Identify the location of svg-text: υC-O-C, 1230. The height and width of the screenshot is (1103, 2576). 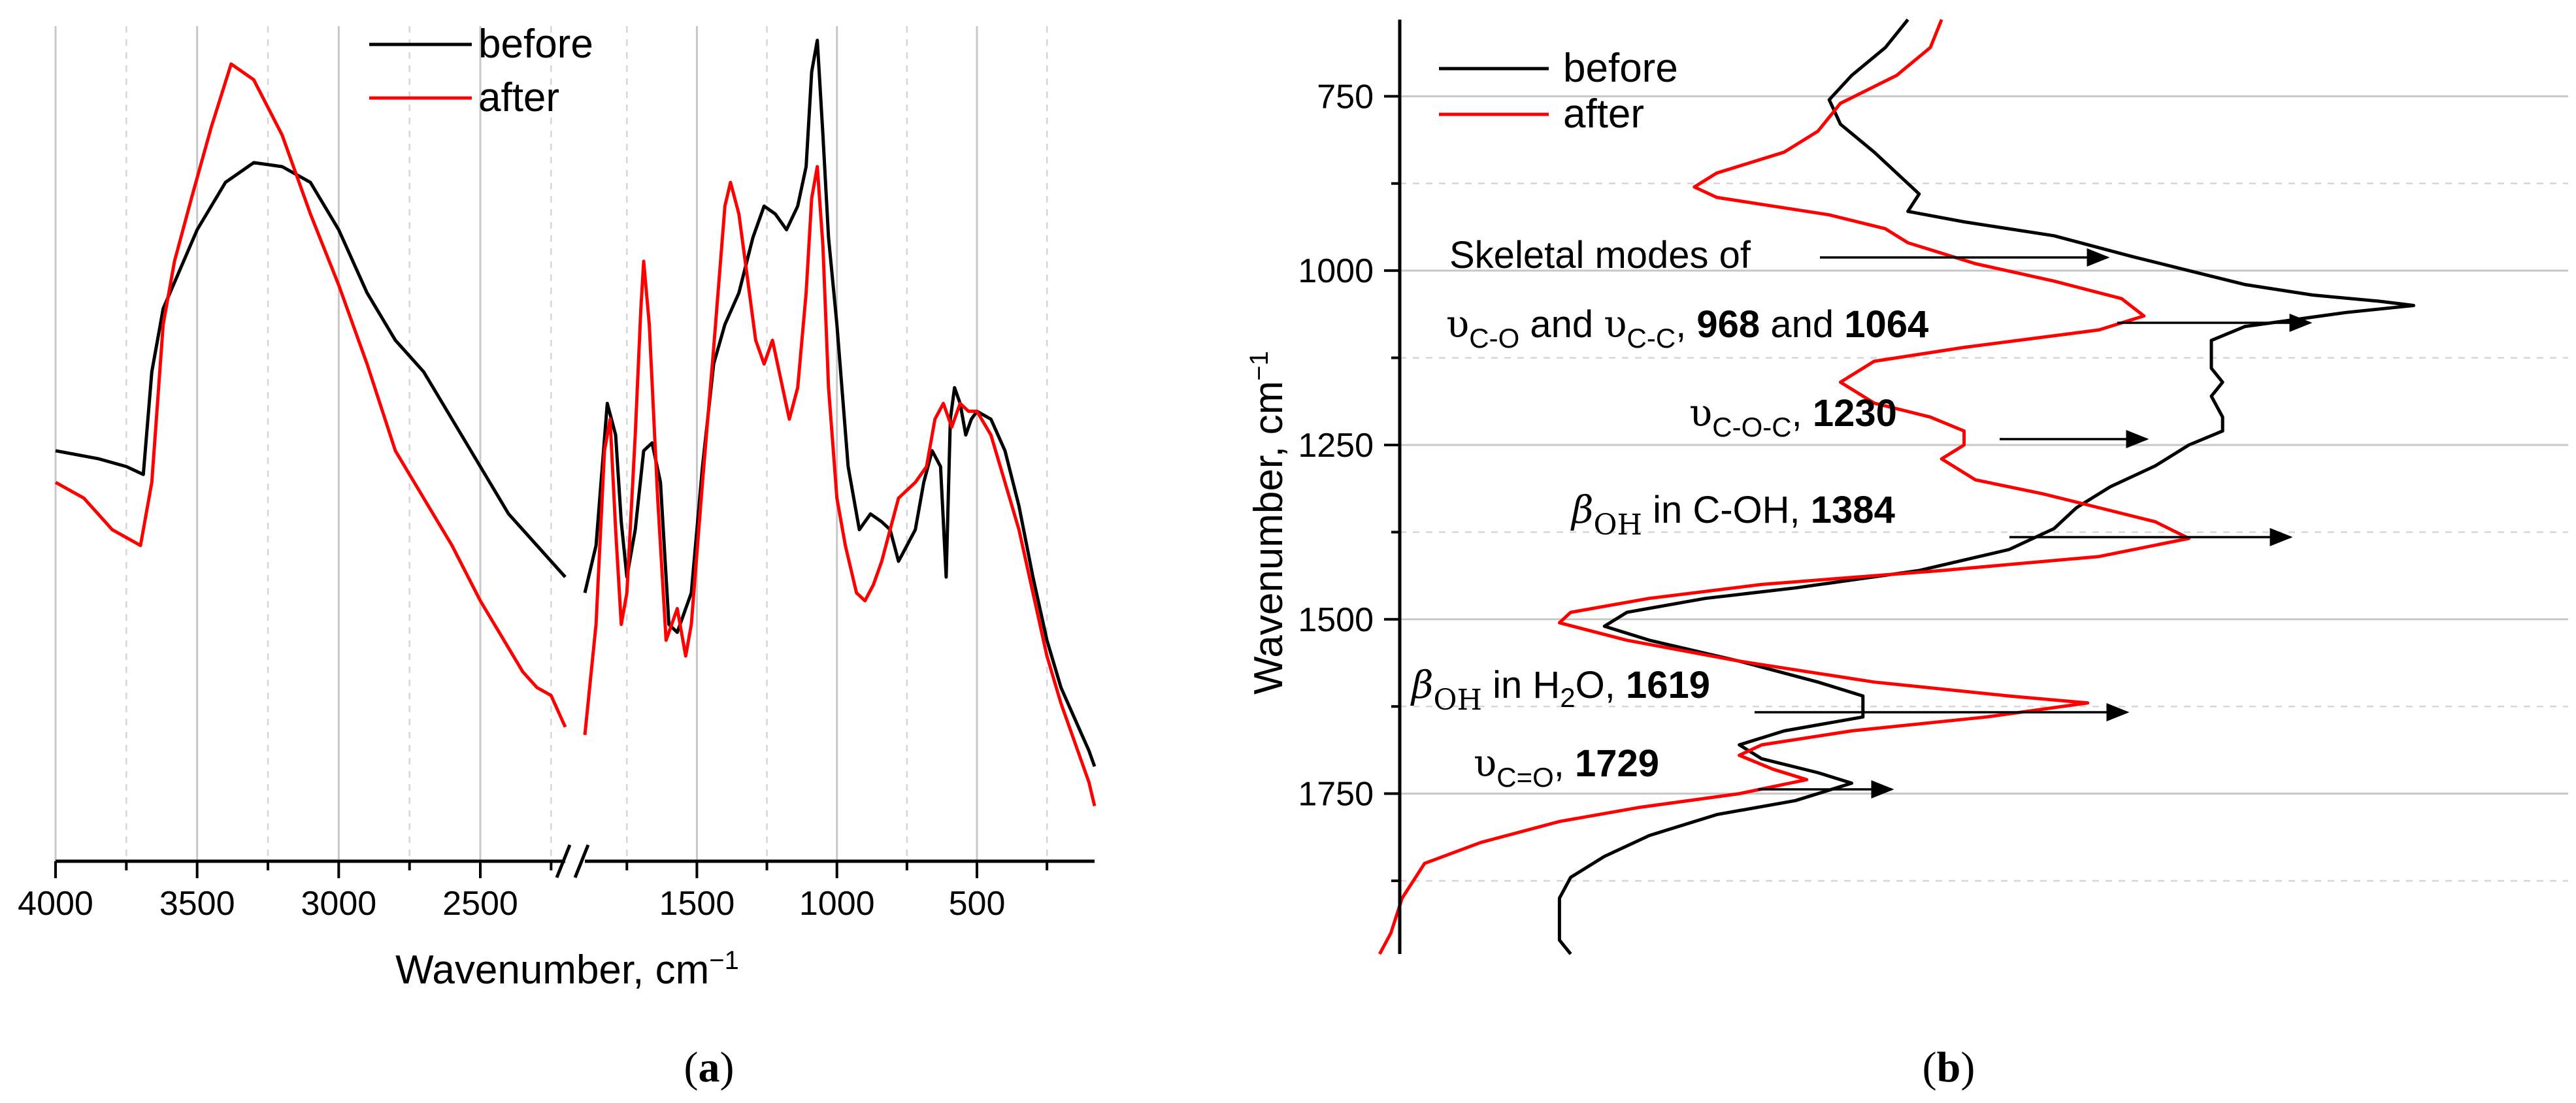
(1793, 416).